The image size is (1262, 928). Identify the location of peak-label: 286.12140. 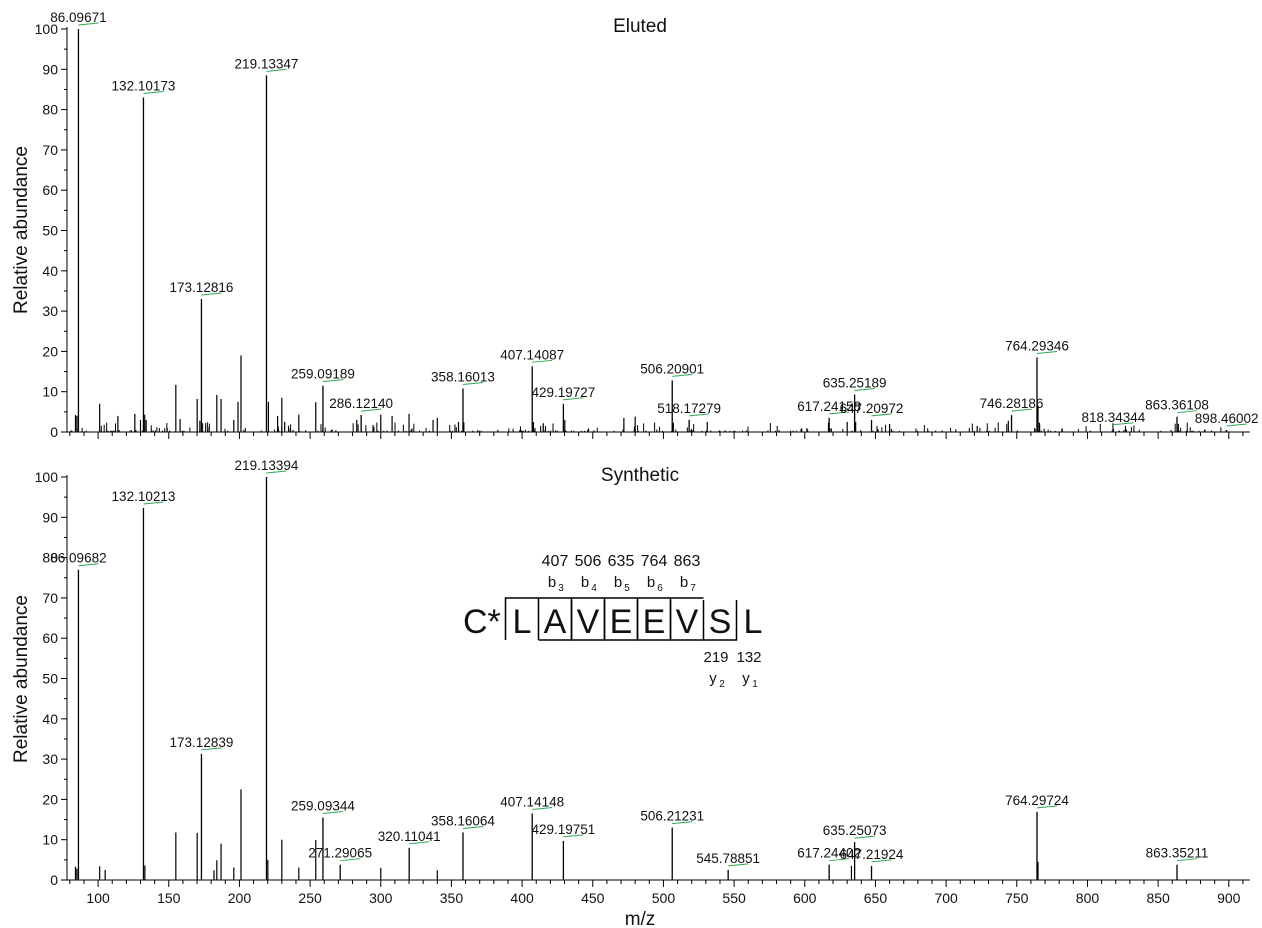
(361, 403).